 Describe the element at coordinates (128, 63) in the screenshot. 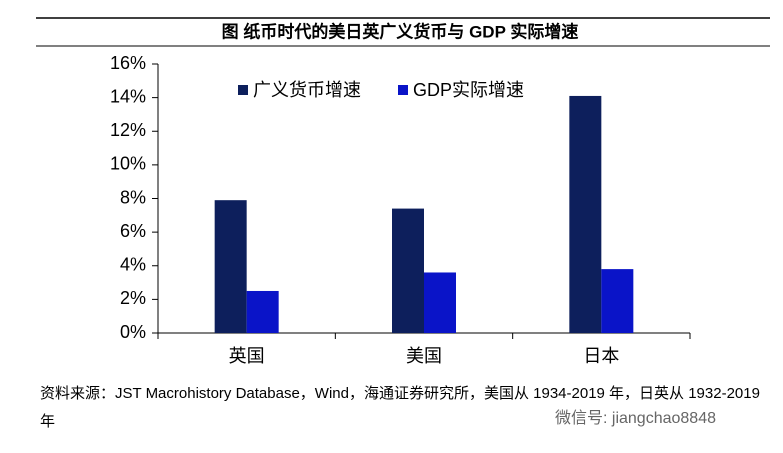

I see `y-tick-label: 16%` at that location.